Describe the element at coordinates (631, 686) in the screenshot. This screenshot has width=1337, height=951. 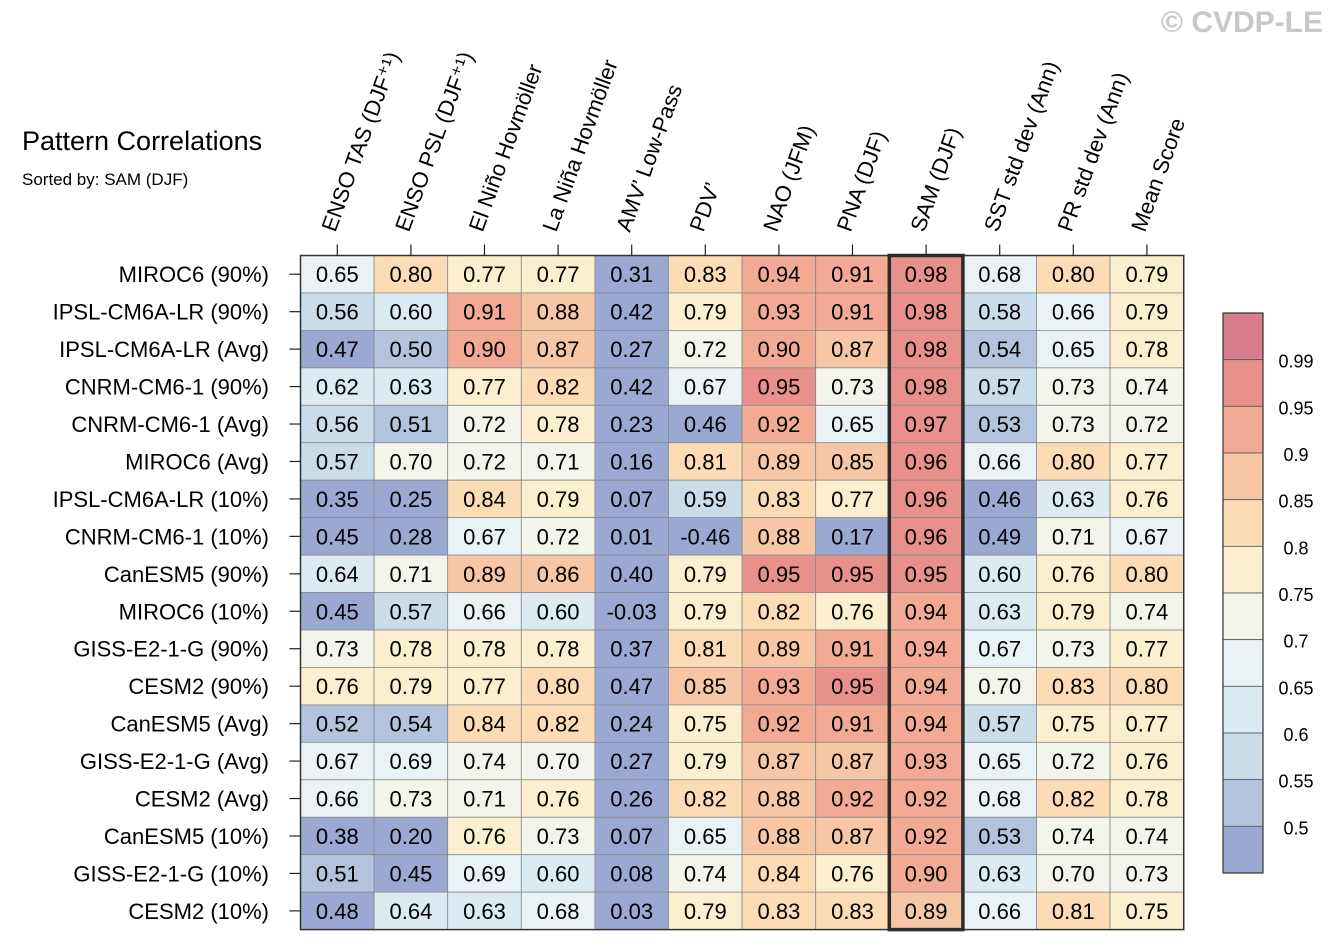
I see `cell-value-label: 0.47` at that location.